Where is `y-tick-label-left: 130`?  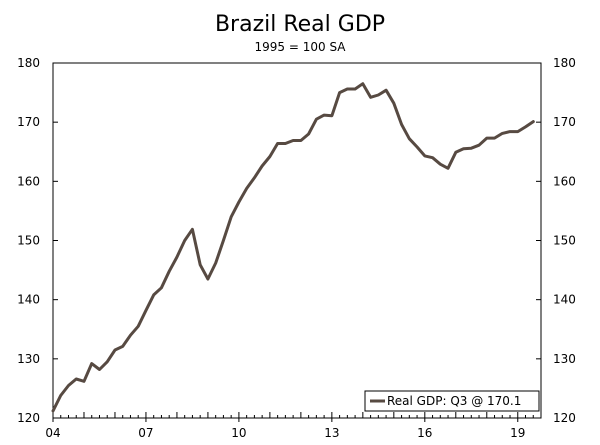 y-tick-label-left: 130 is located at coordinates (28, 359).